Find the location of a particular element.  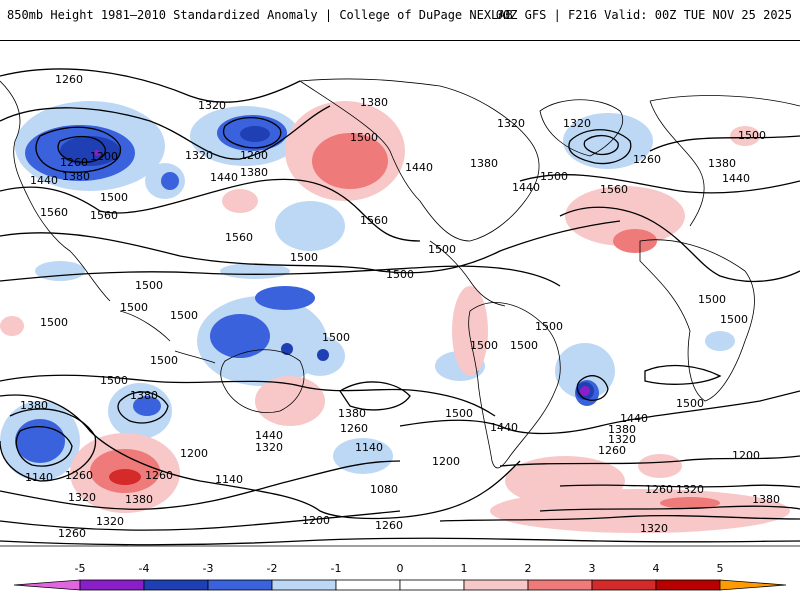

colorbar-legend: -5 -4 -3 -2 -1 0 1 2 3 4 5 is located at coordinates (400, 579).